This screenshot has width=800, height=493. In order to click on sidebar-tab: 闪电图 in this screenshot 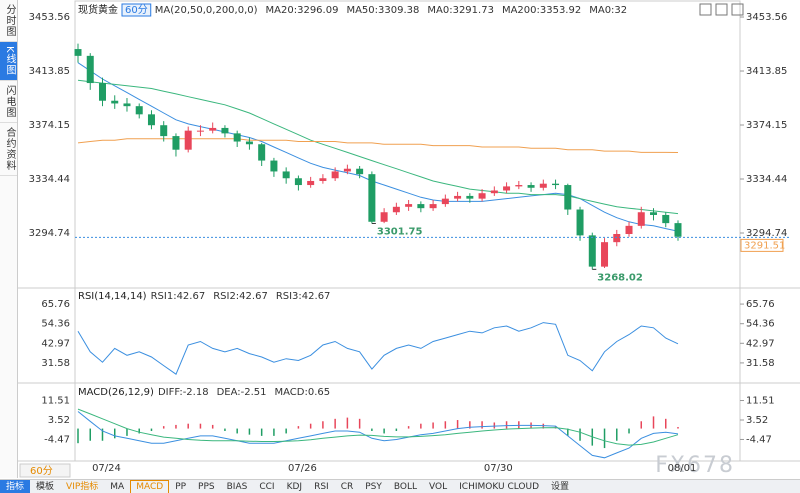, I will do `click(8, 102)`.